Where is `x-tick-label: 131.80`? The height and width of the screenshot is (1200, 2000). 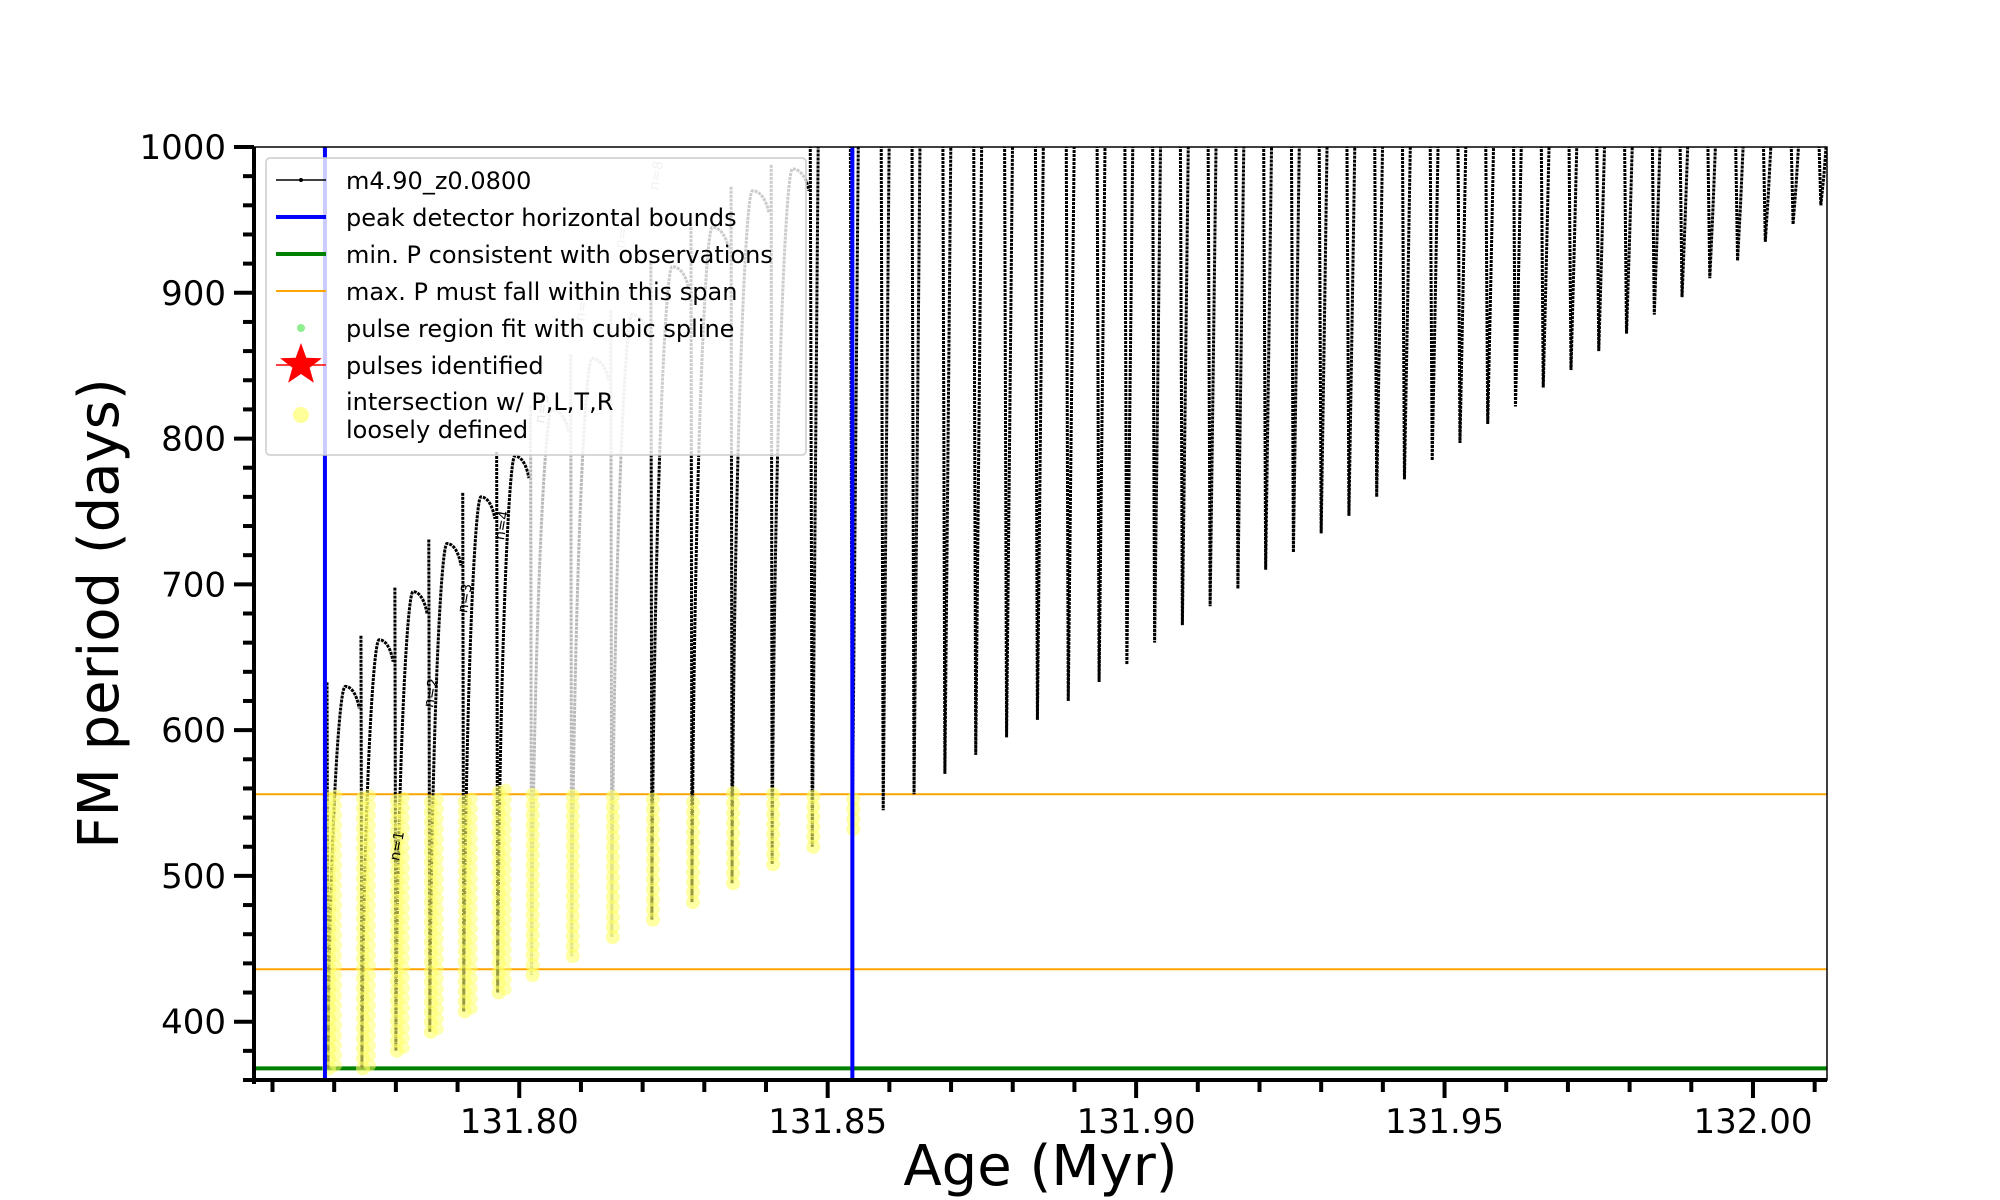 x-tick-label: 131.80 is located at coordinates (519, 1122).